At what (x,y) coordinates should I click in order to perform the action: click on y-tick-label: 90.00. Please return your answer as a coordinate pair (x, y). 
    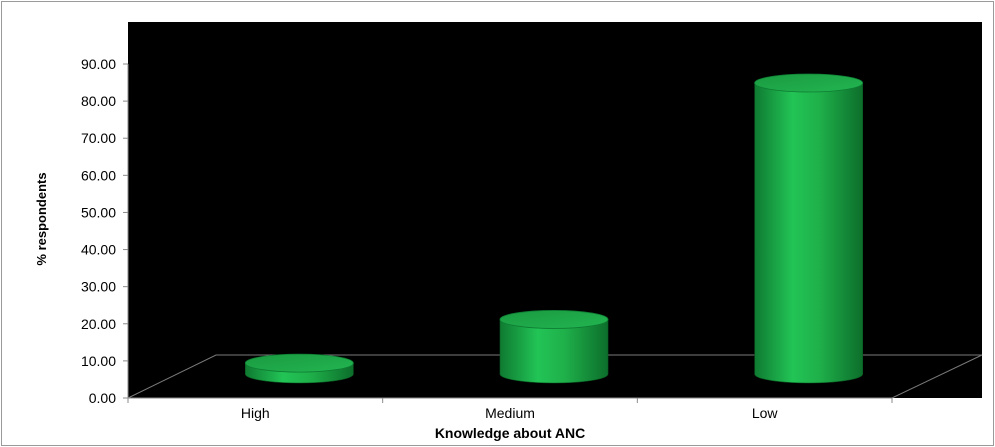
    Looking at the image, I should click on (98, 64).